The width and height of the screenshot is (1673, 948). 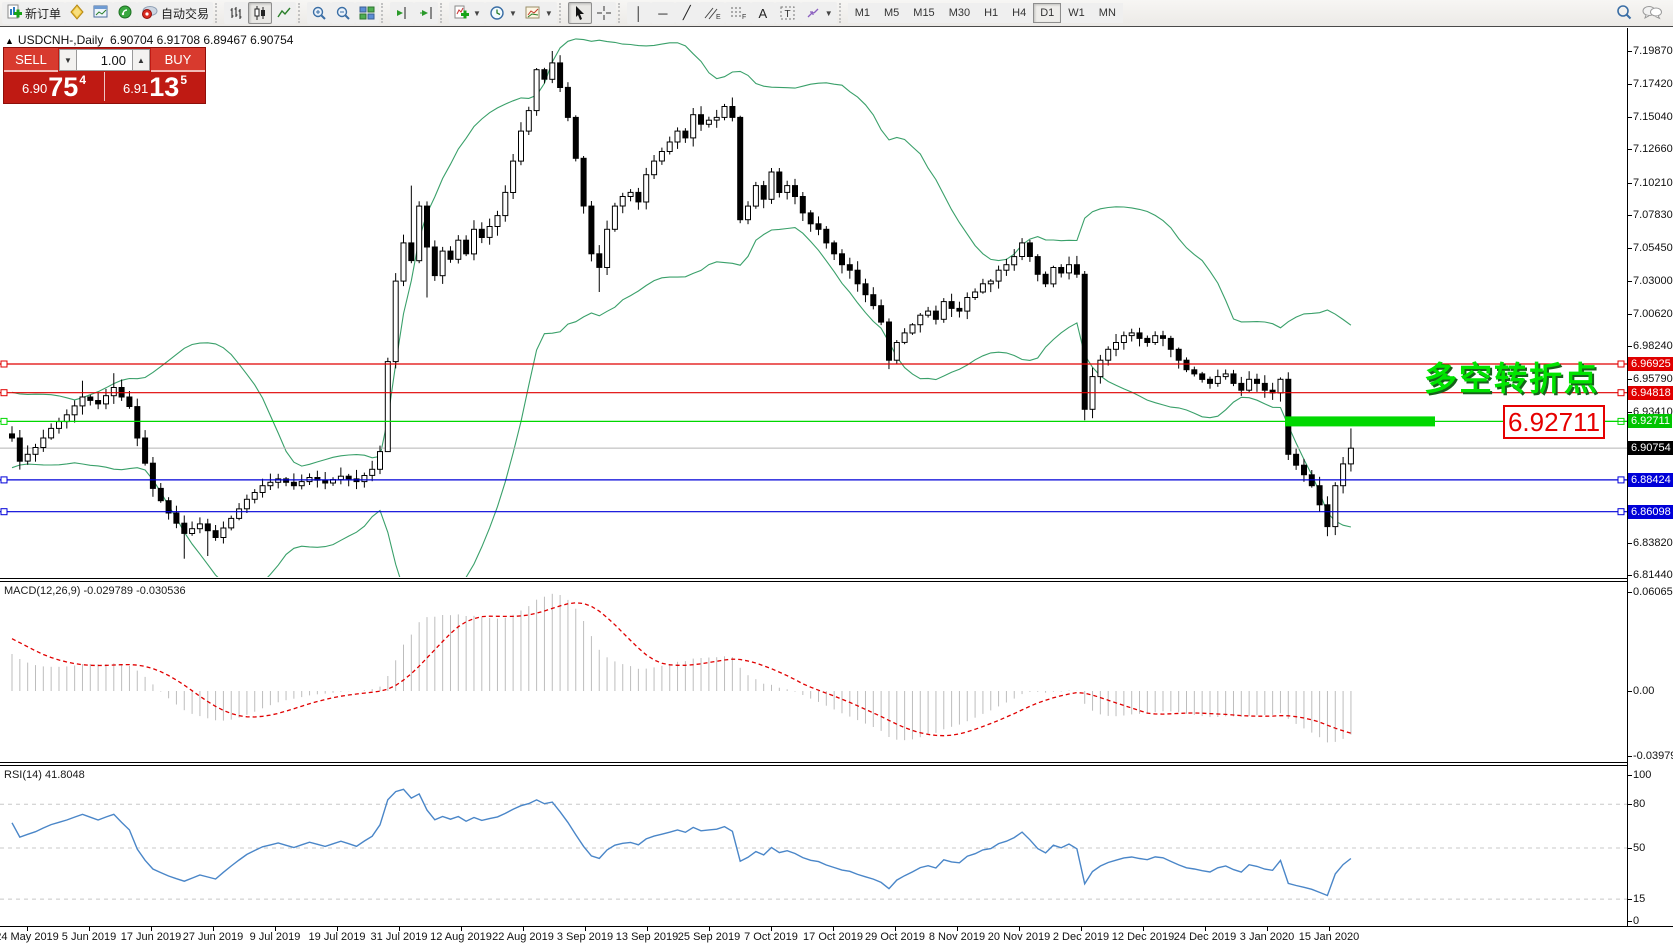 I want to click on time-label: 17 Jun 2019, so click(x=151, y=937).